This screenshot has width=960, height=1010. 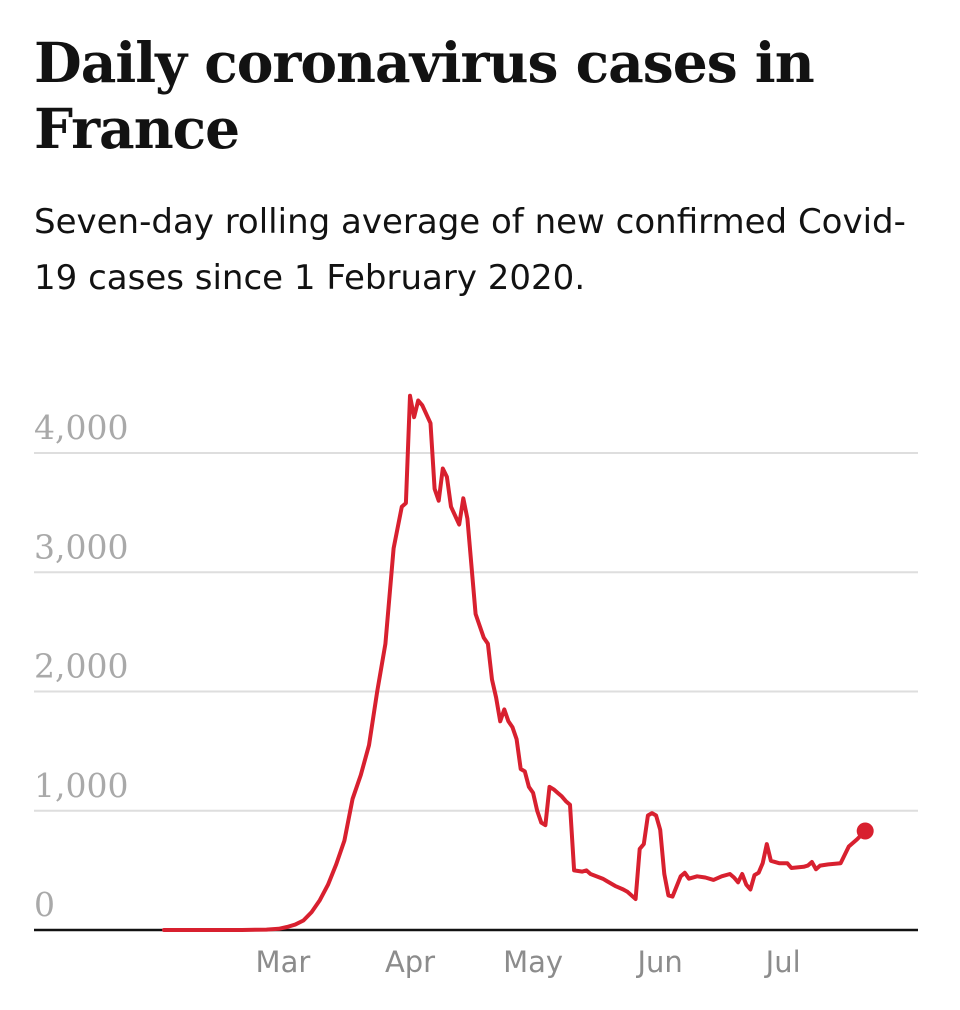 What do you see at coordinates (81, 546) in the screenshot?
I see `y-tick-label: 3,000` at bounding box center [81, 546].